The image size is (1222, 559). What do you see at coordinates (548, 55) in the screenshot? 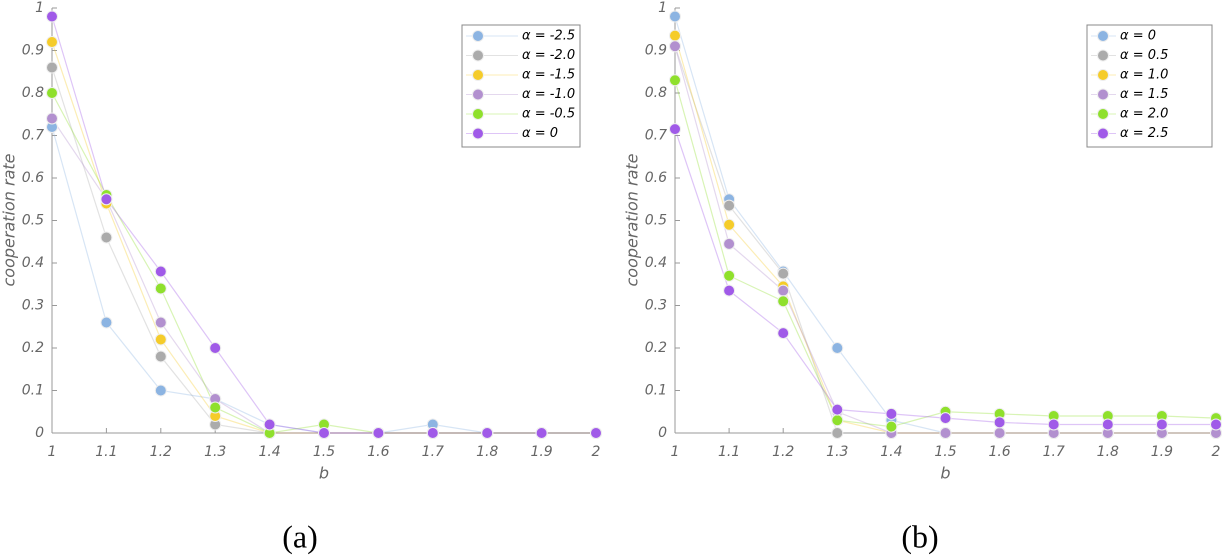
I see `legend-label: α = -2.0` at bounding box center [548, 55].